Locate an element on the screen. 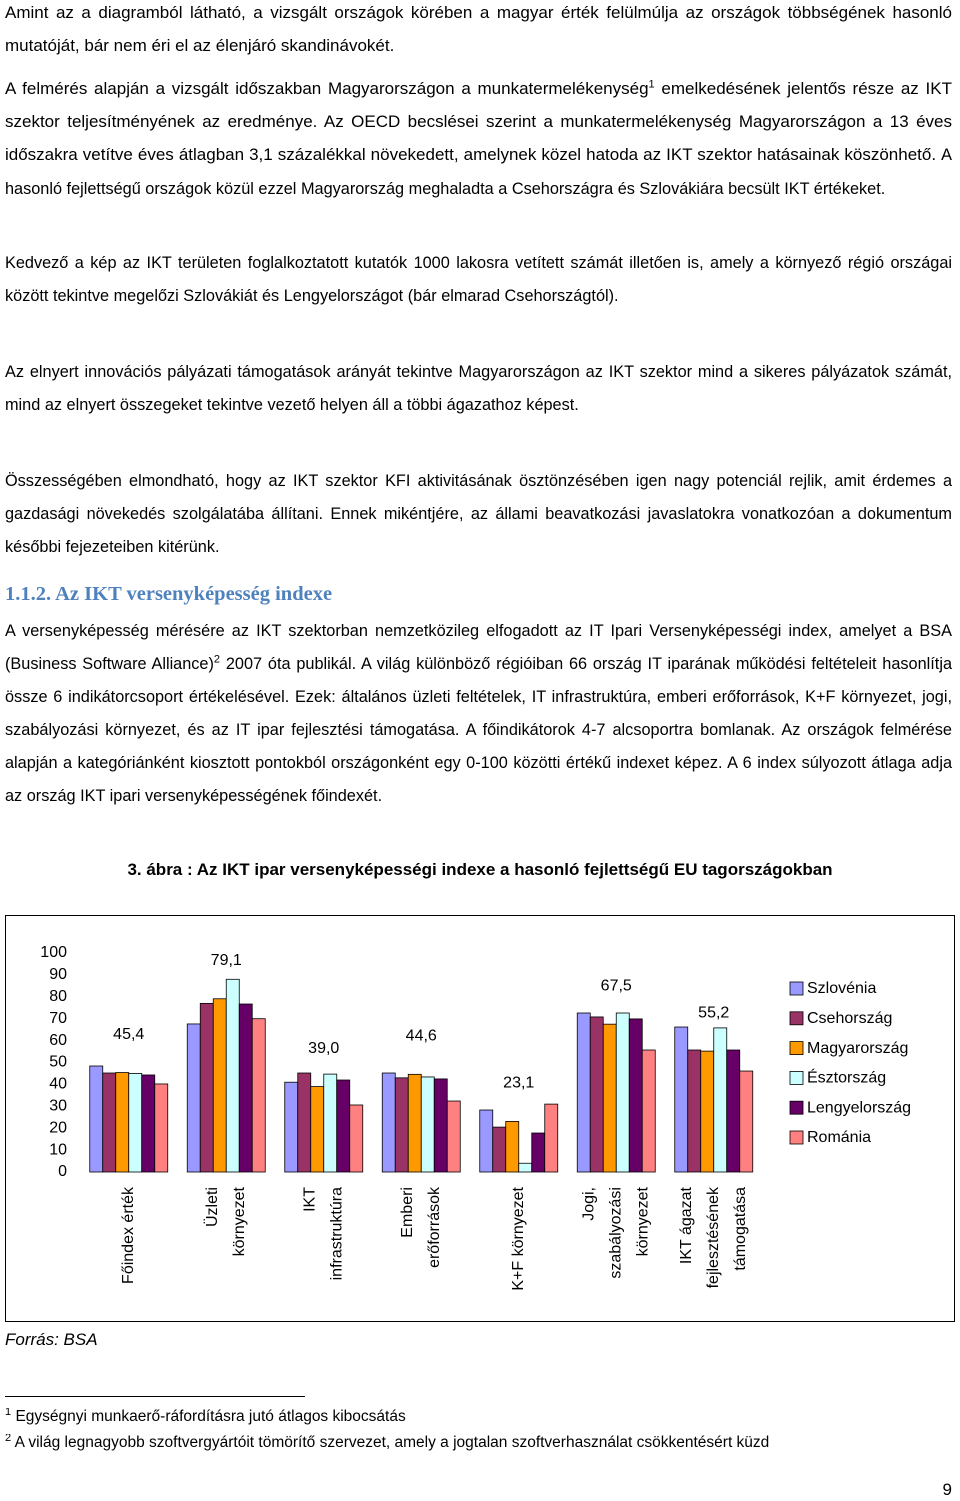 This screenshot has width=960, height=1501. y-tick-label: 0 is located at coordinates (62, 1171).